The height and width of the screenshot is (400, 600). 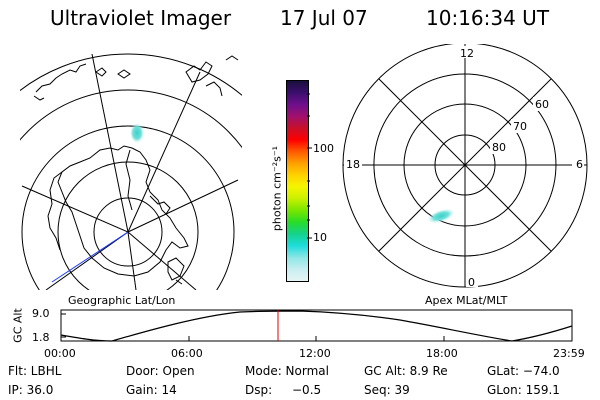 What do you see at coordinates (287, 371) in the screenshot?
I see `info-mode: Mode: Normal` at bounding box center [287, 371].